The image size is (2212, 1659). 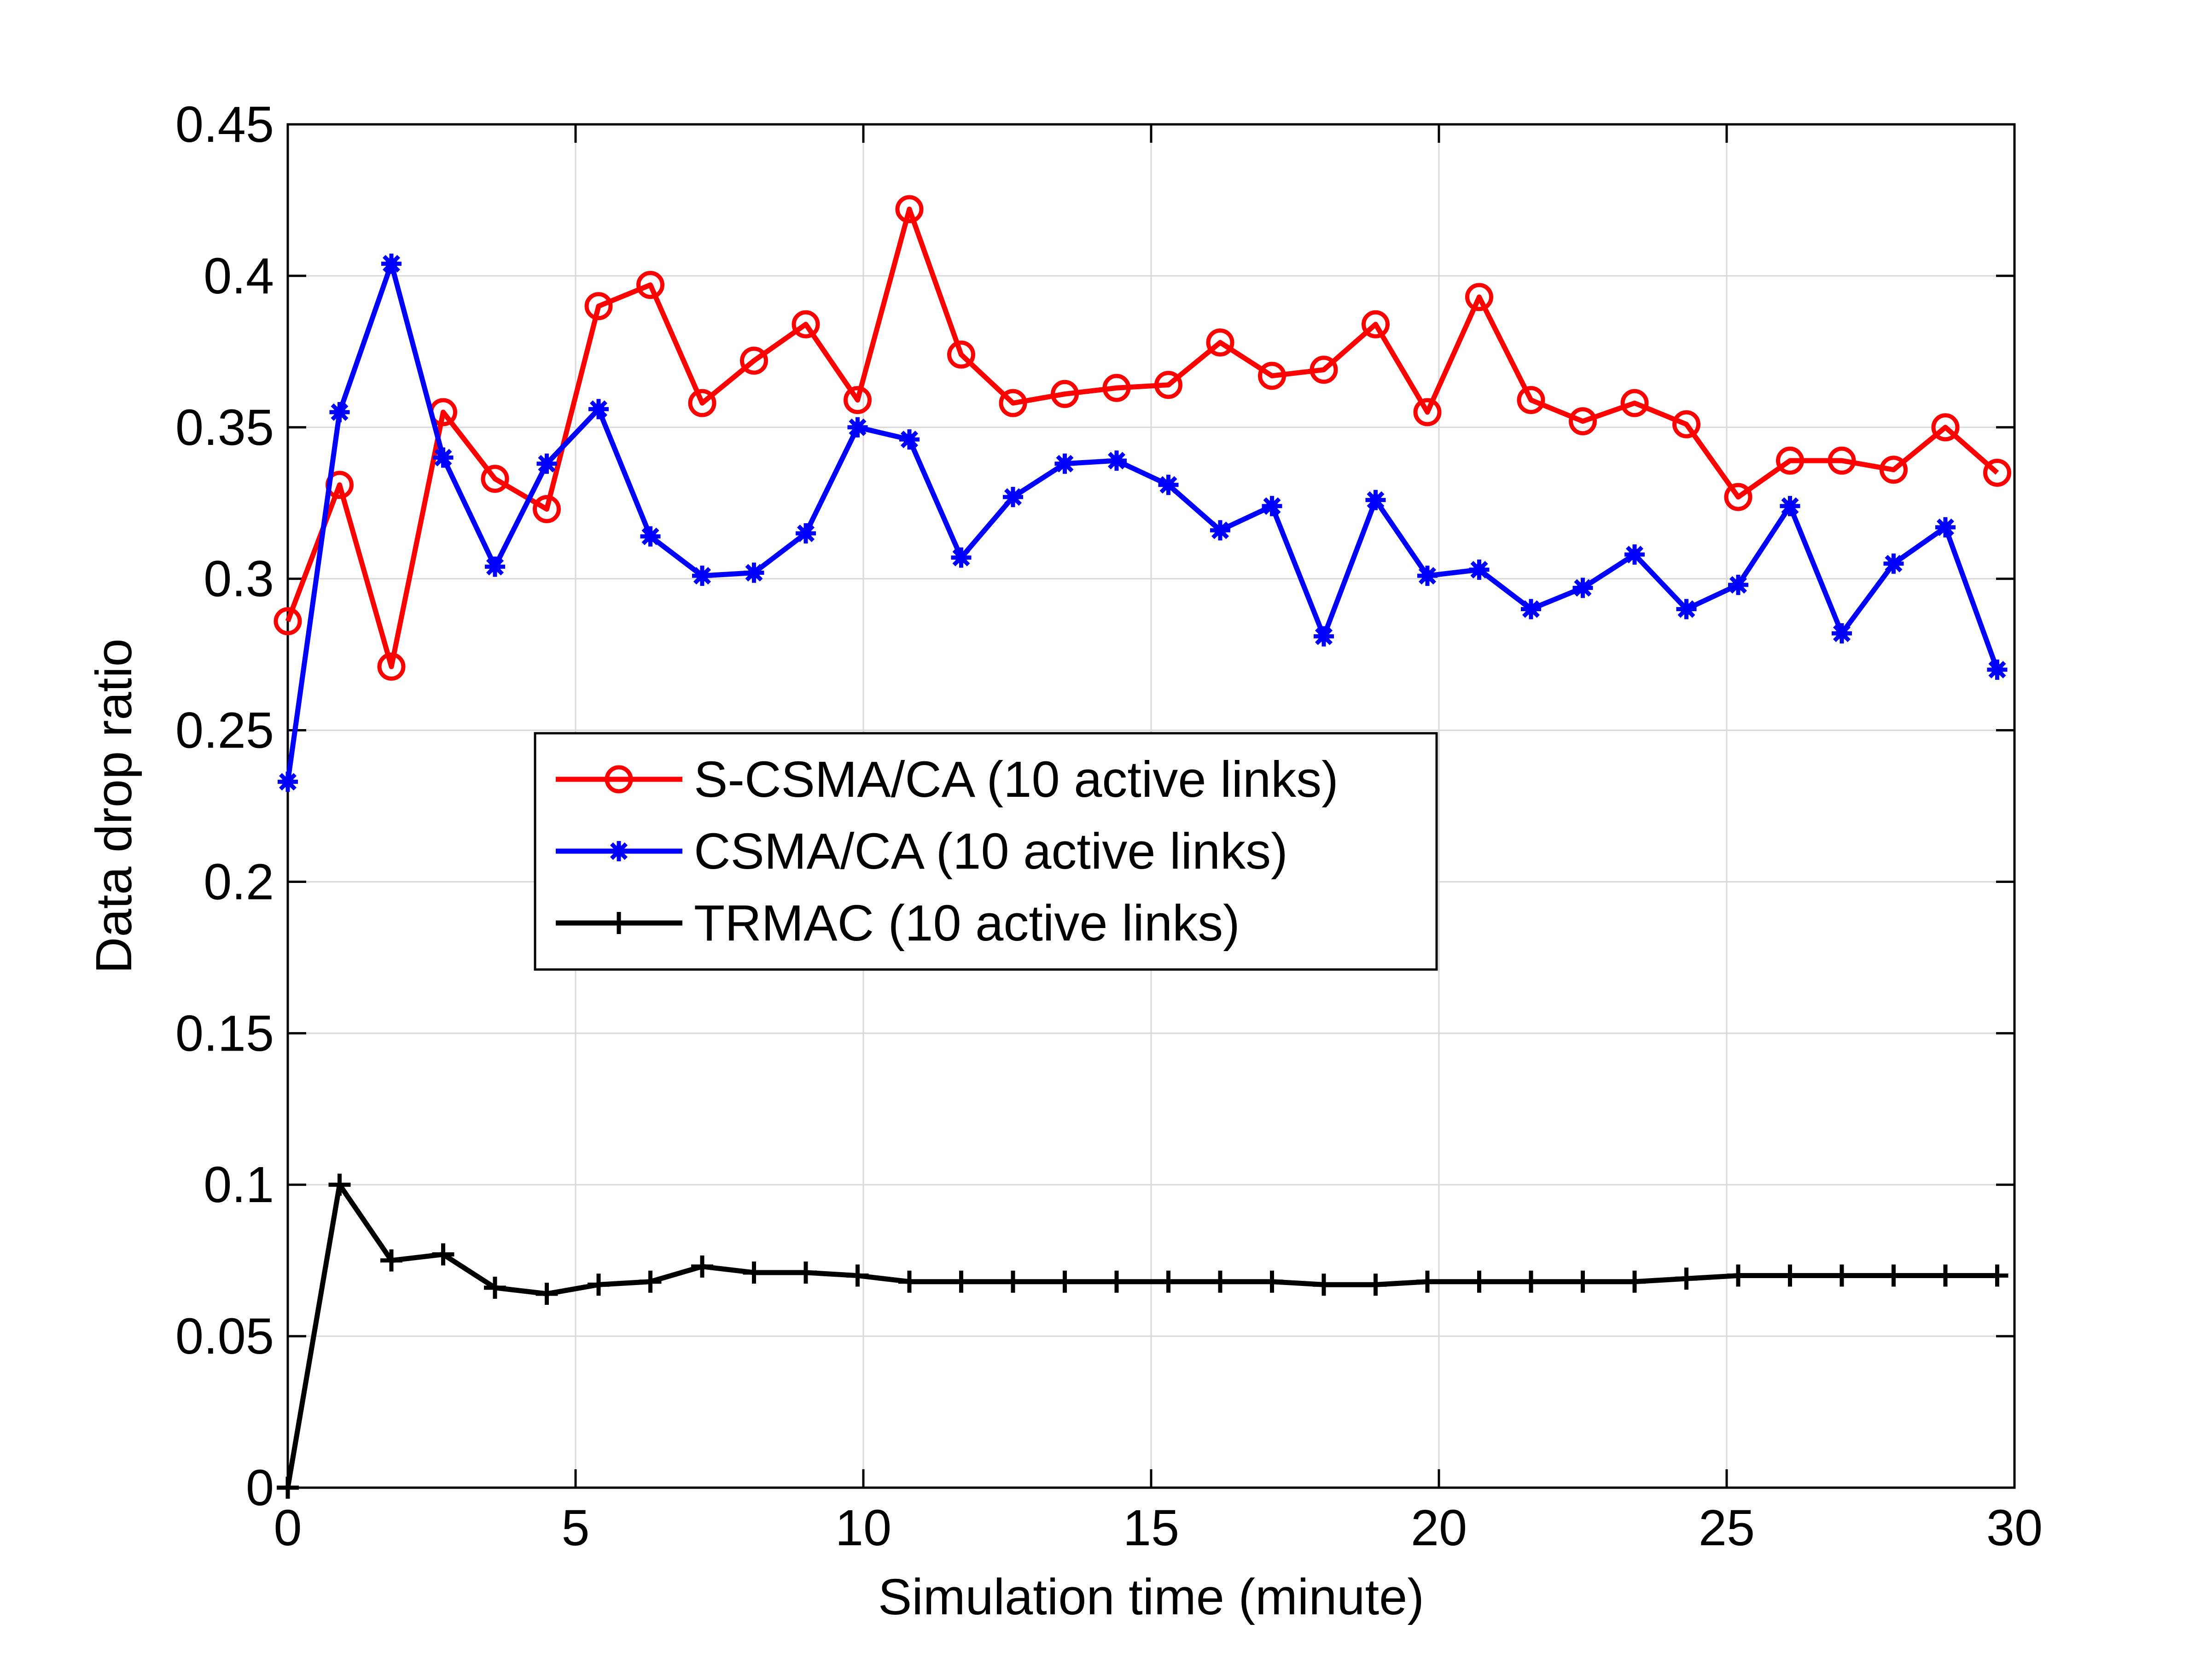 What do you see at coordinates (2014, 1528) in the screenshot?
I see `x-tick-label: 30` at bounding box center [2014, 1528].